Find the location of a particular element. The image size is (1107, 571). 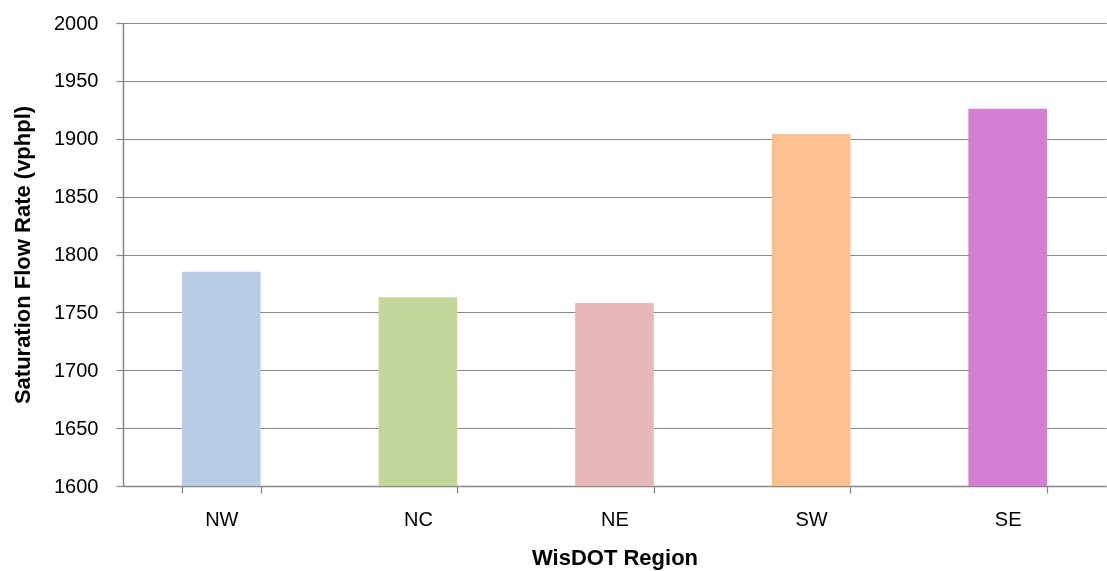

y-tick-label: 1700 is located at coordinates (76, 369).